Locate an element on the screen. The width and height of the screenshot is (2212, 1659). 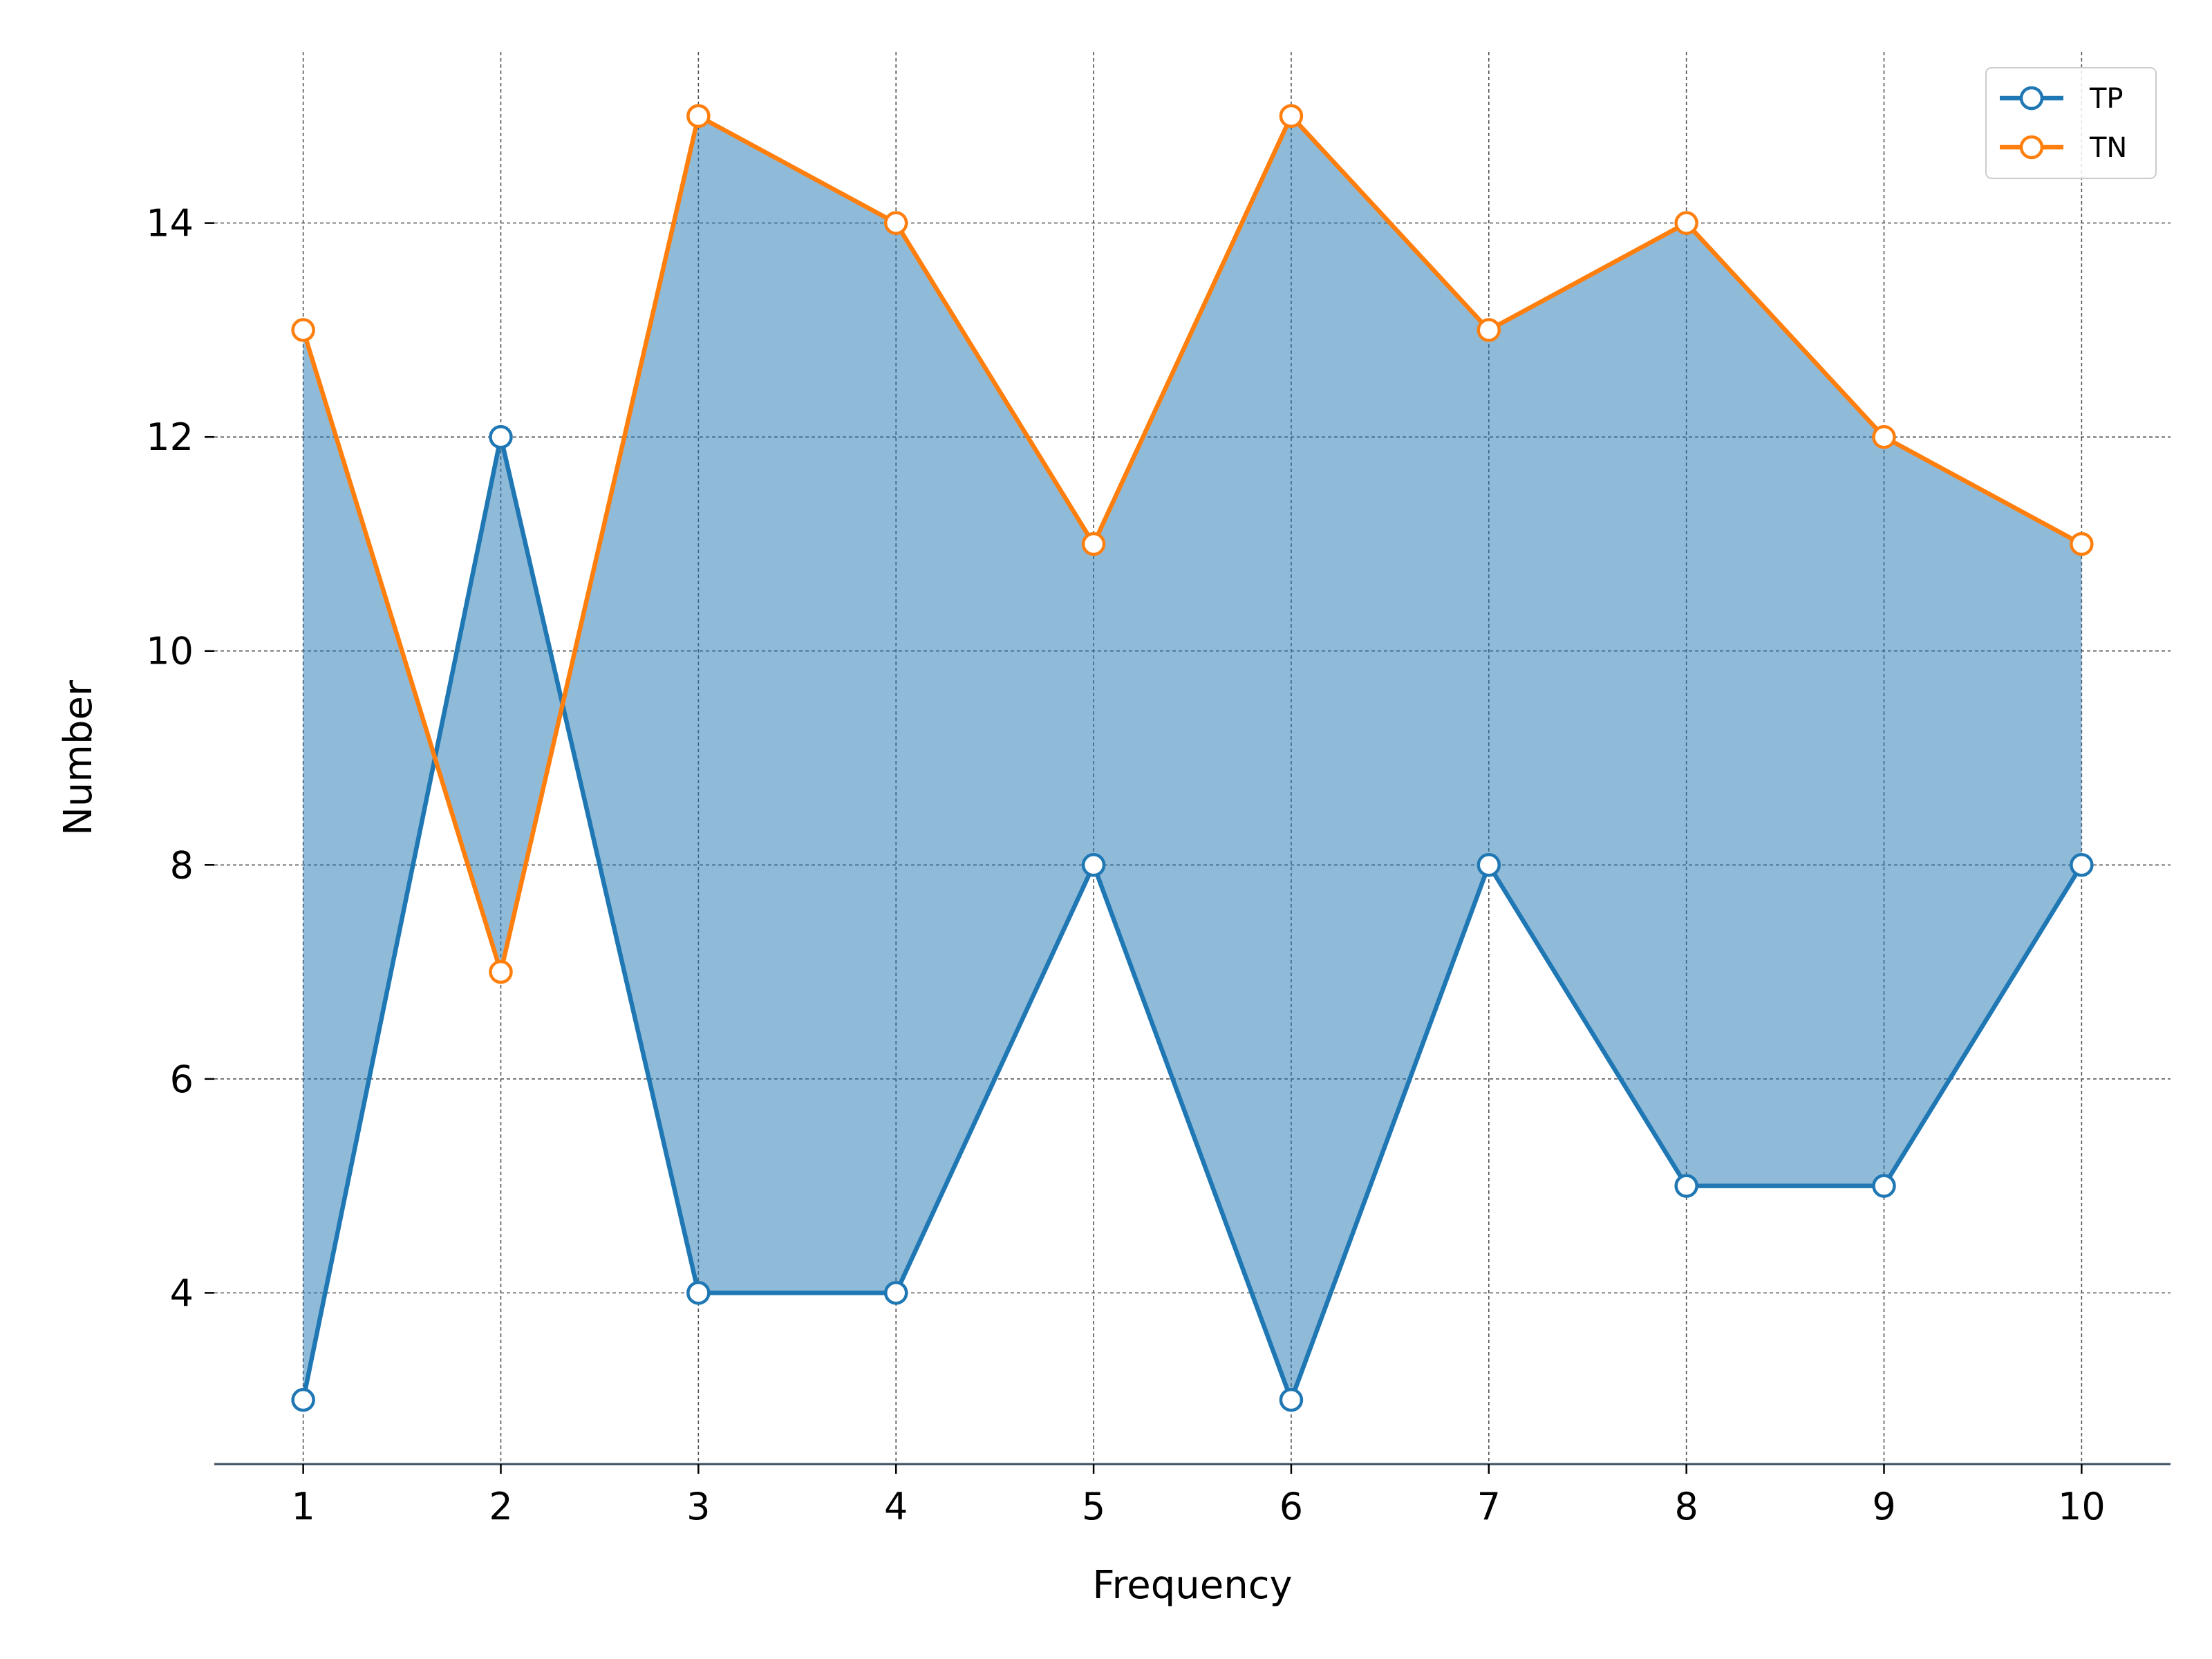
x-tick-label: 6 is located at coordinates (1291, 1507).